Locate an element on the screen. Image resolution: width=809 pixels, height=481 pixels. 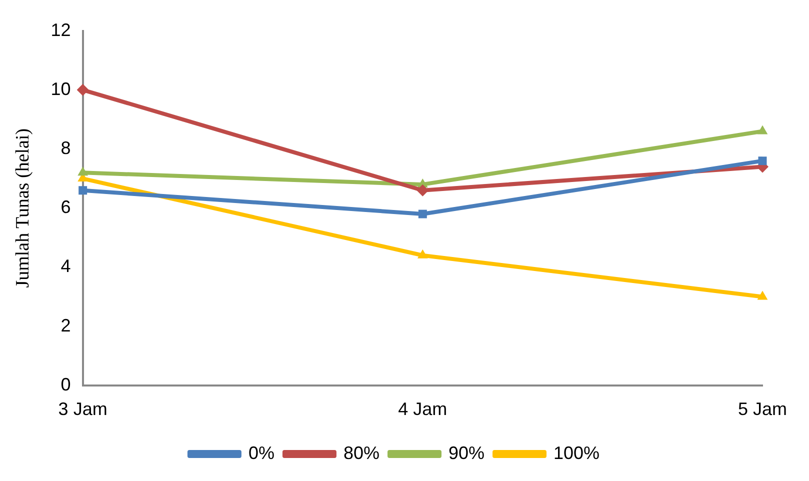
x-tick-label: 5 Jam is located at coordinates (763, 409).